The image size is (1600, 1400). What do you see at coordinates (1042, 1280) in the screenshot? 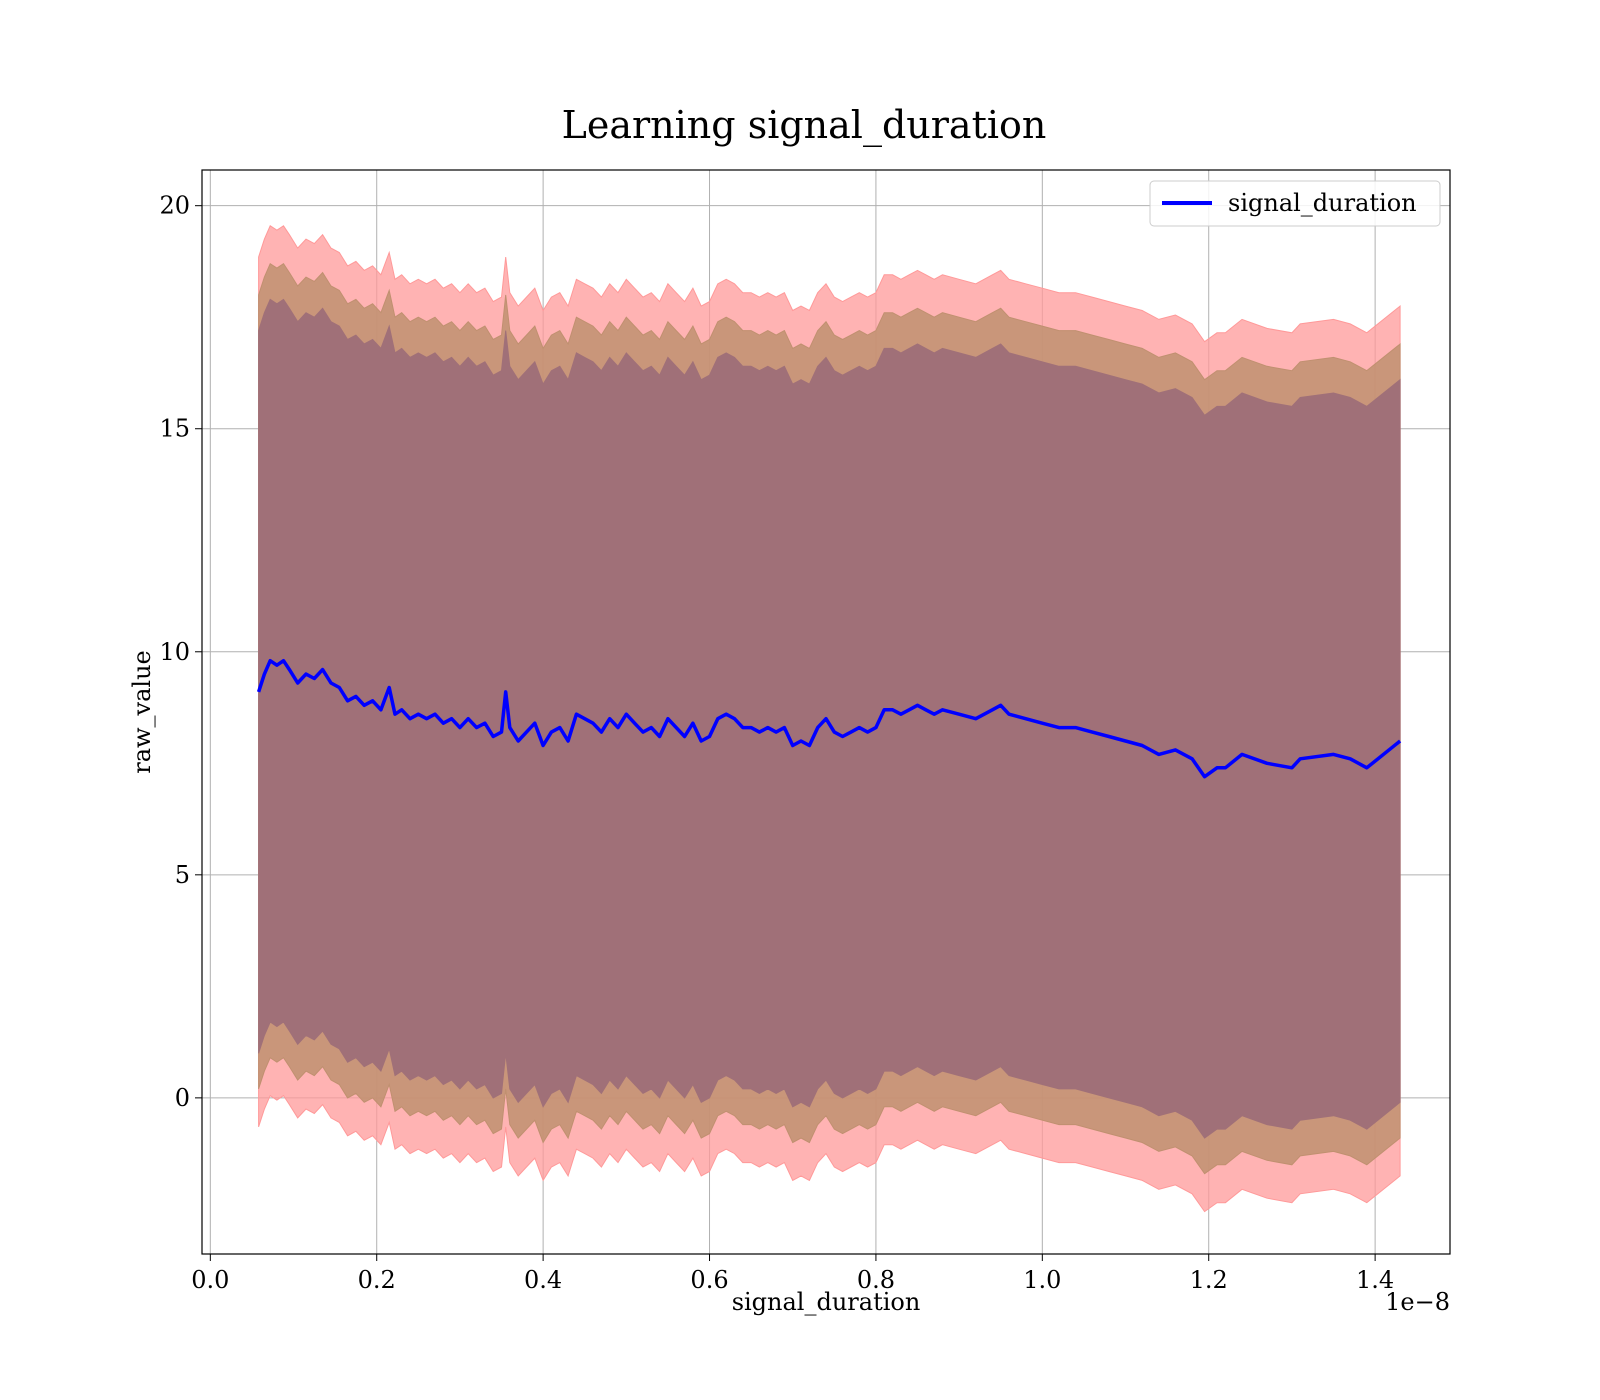
I see `x-tick-label: 1.0` at bounding box center [1042, 1280].